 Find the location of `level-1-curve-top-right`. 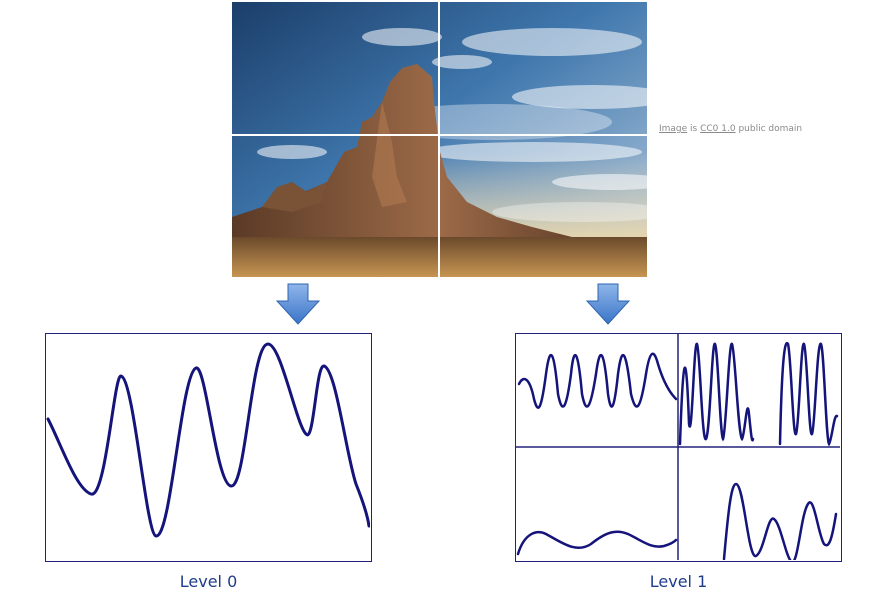

level-1-curve-top-right is located at coordinates (758, 394).